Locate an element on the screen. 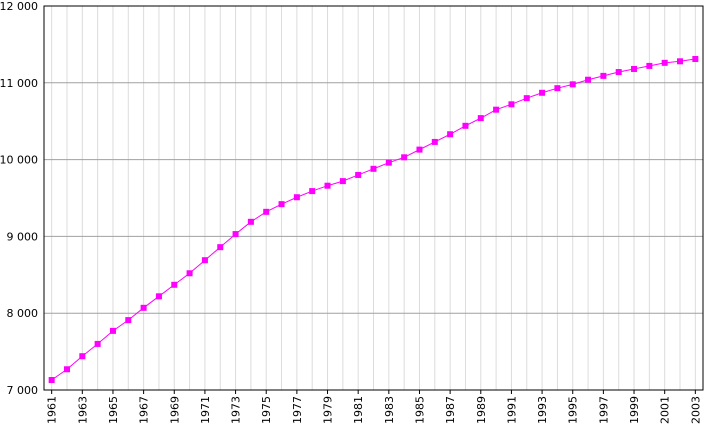 Image resolution: width=725 pixels, height=426 pixels. x-tick-label: 1961 is located at coordinates (52, 410).